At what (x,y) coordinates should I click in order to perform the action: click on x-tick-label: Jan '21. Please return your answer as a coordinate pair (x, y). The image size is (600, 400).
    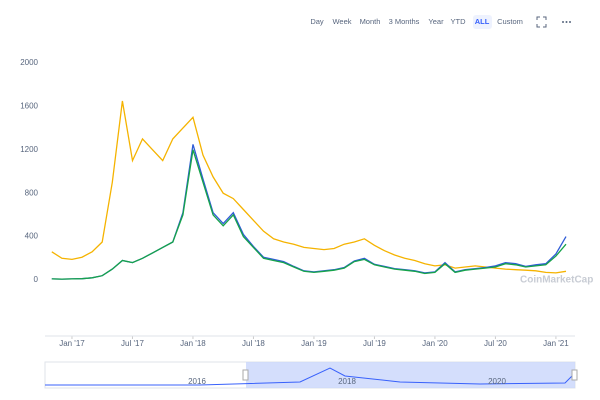
    Looking at the image, I should click on (556, 343).